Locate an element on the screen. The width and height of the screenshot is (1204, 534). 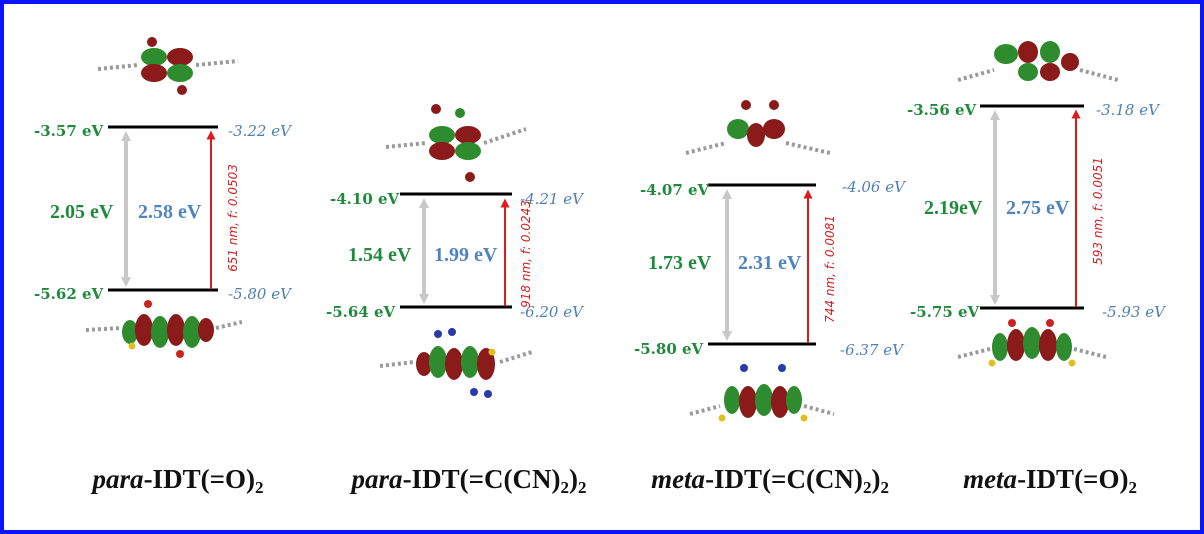
panel-meta-idt-ccn2 is located at coordinates (760, 261).